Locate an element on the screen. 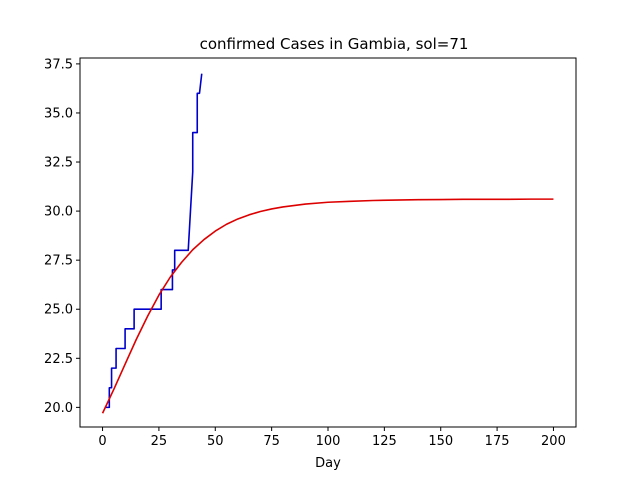  x-tick-label: 150 is located at coordinates (440, 441).